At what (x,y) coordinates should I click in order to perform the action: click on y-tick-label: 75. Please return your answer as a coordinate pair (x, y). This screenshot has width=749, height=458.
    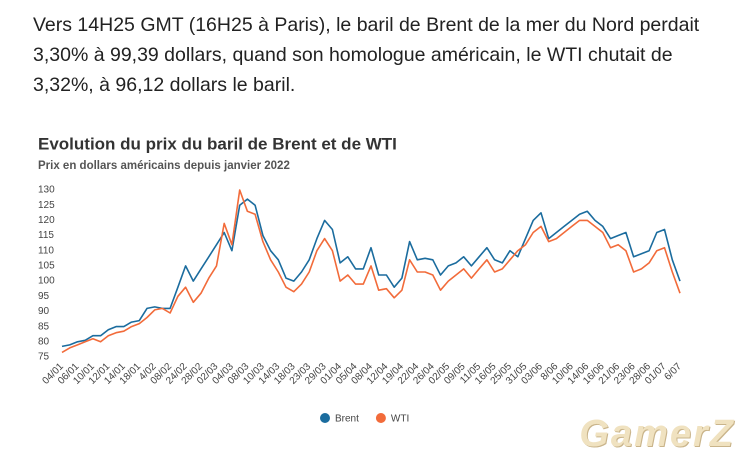
    Looking at the image, I should click on (44, 357).